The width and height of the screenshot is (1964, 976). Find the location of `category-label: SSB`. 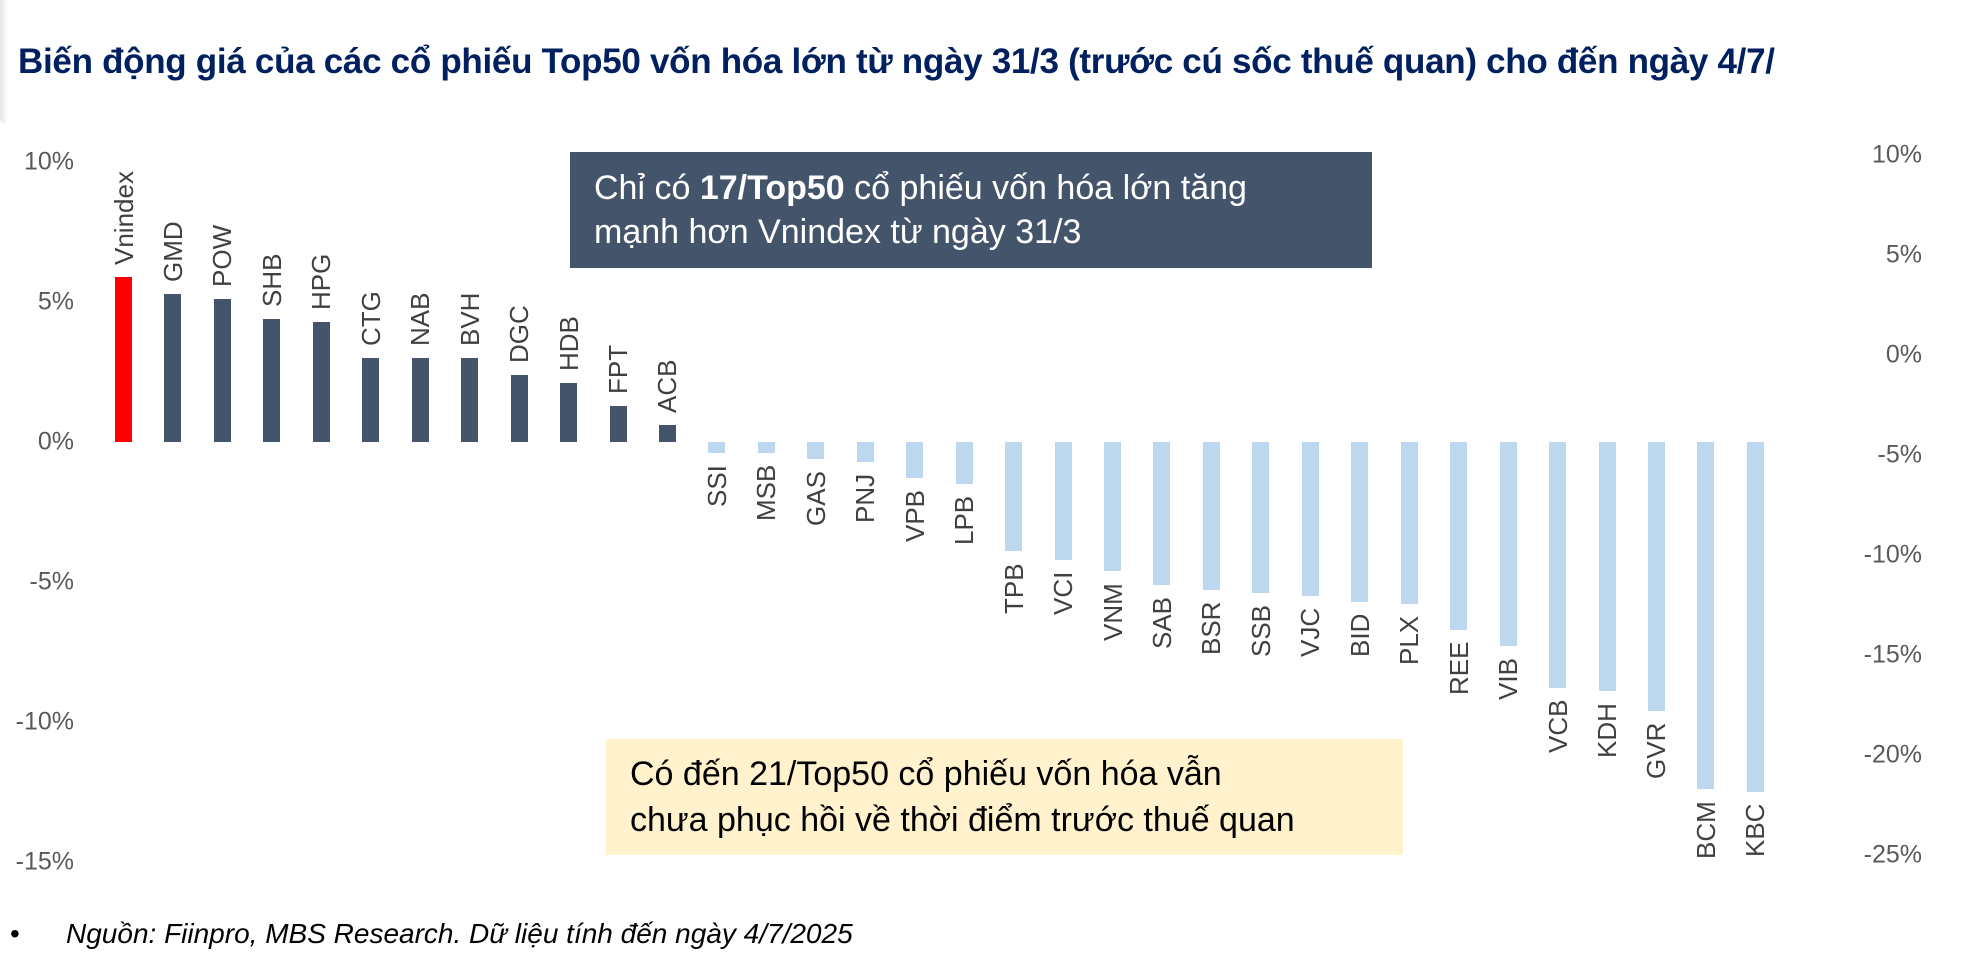

category-label: SSB is located at coordinates (1260, 631).